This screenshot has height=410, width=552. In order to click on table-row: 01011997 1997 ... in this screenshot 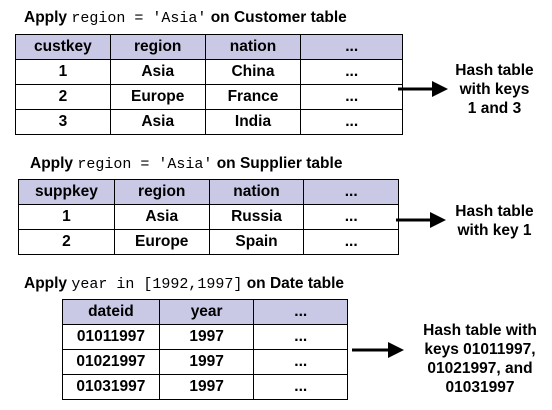, I will do `click(205, 337)`.